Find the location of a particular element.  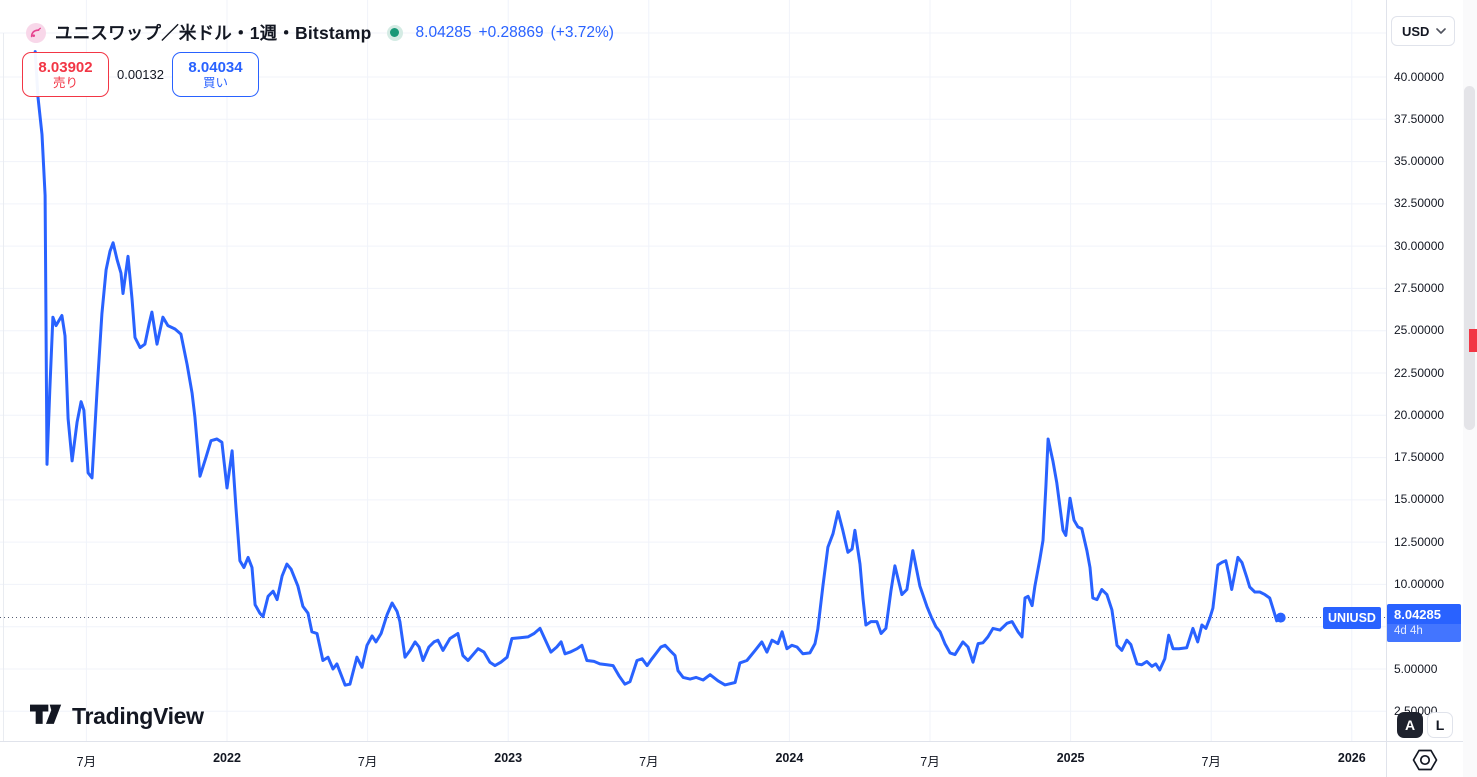

scale-mode-buttons: A L is located at coordinates (1425, 725).